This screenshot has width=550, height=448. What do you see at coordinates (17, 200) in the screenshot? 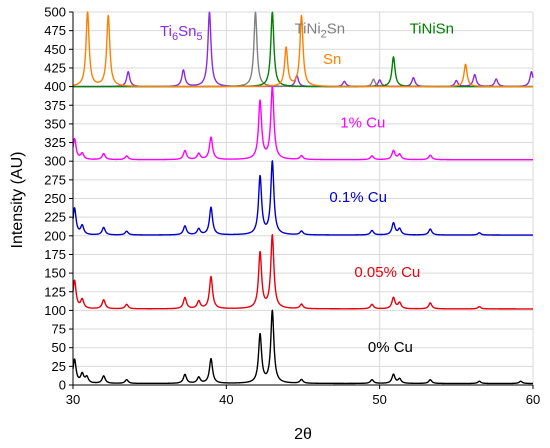
I see `y-axis-title: Intensity (AU)` at bounding box center [17, 200].